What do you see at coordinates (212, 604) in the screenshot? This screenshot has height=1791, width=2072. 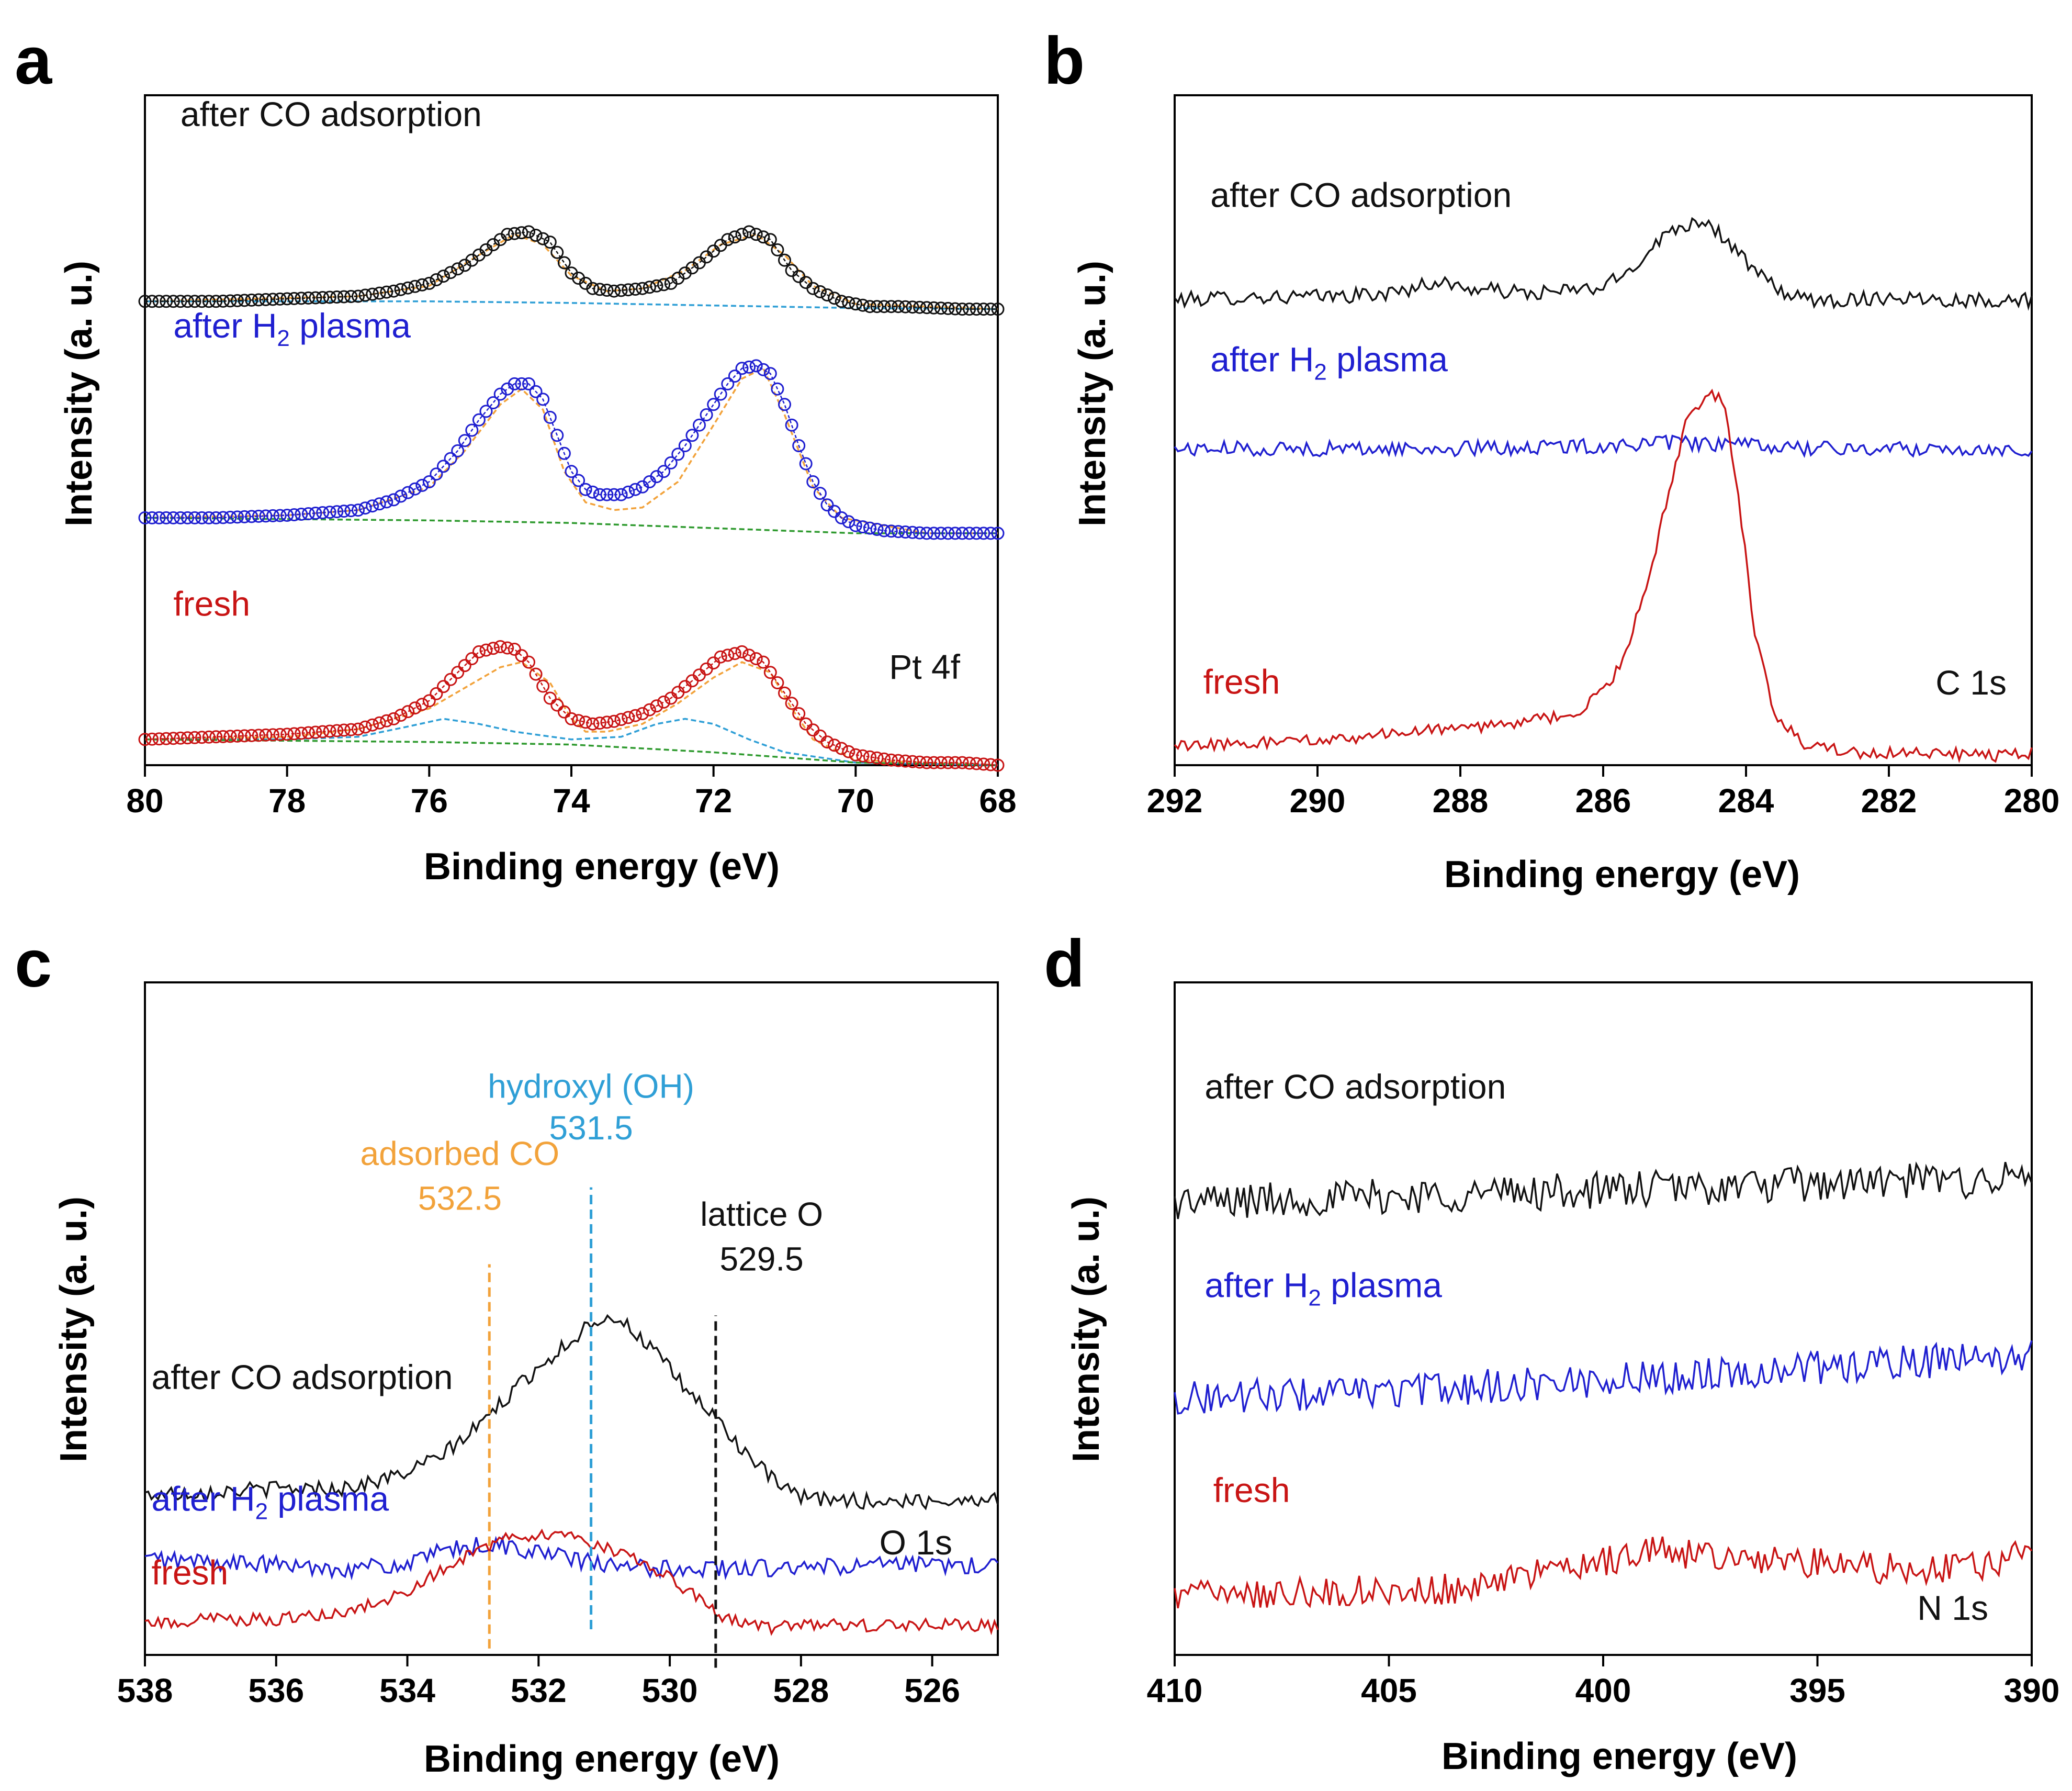 I see `series-label: fresh` at bounding box center [212, 604].